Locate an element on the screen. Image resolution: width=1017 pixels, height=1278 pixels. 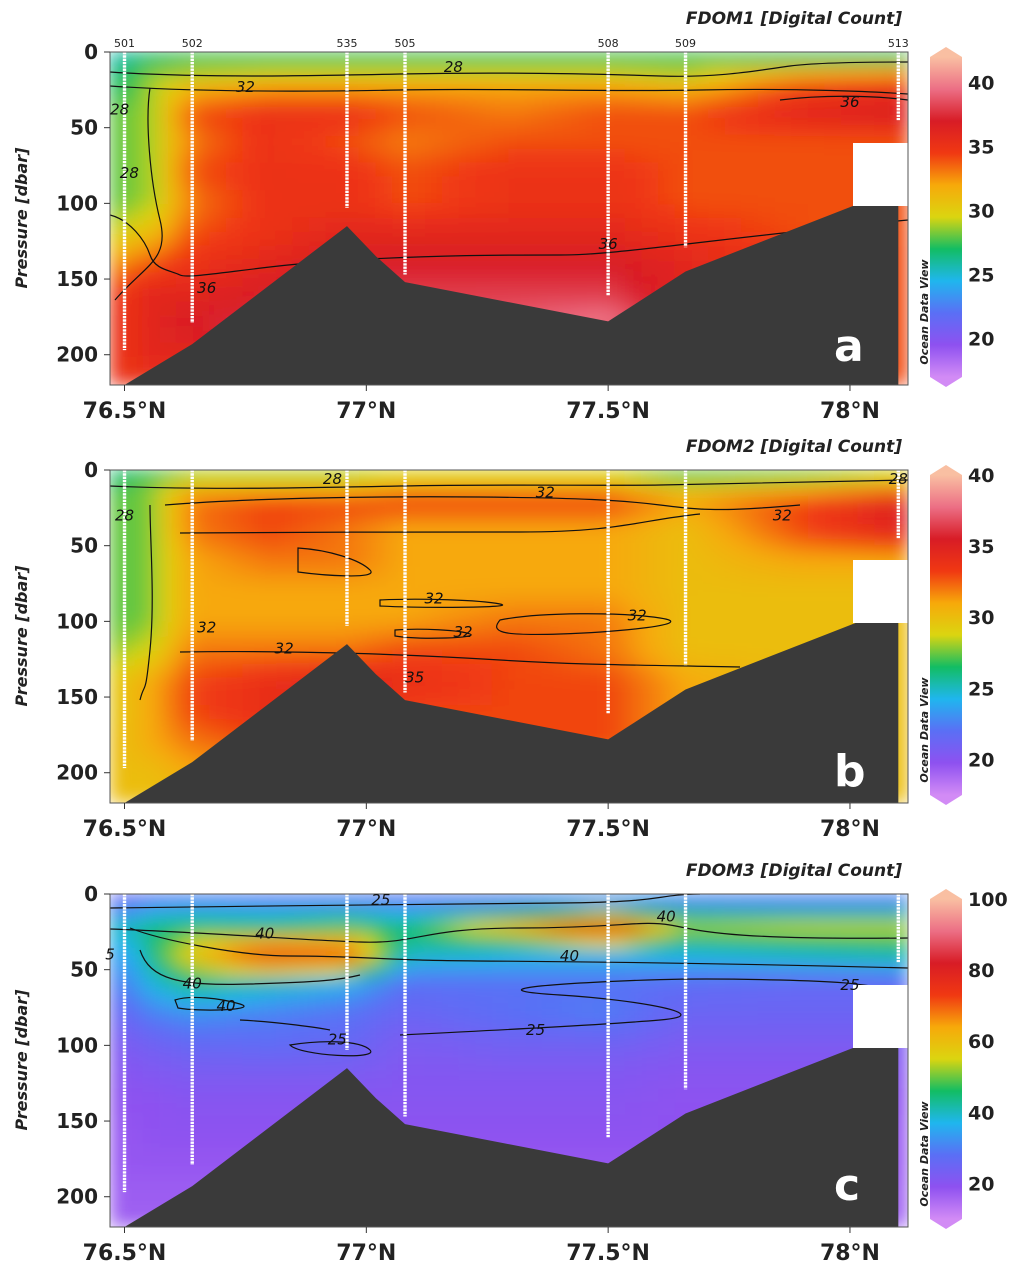
colorbar-tick-label: 35 is located at coordinates (981, 547).